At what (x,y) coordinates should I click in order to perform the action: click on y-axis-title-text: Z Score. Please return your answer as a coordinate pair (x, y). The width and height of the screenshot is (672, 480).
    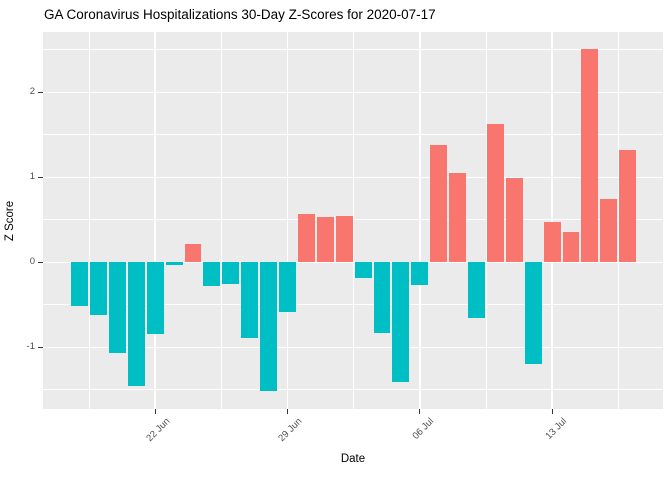
    Looking at the image, I should click on (10, 220).